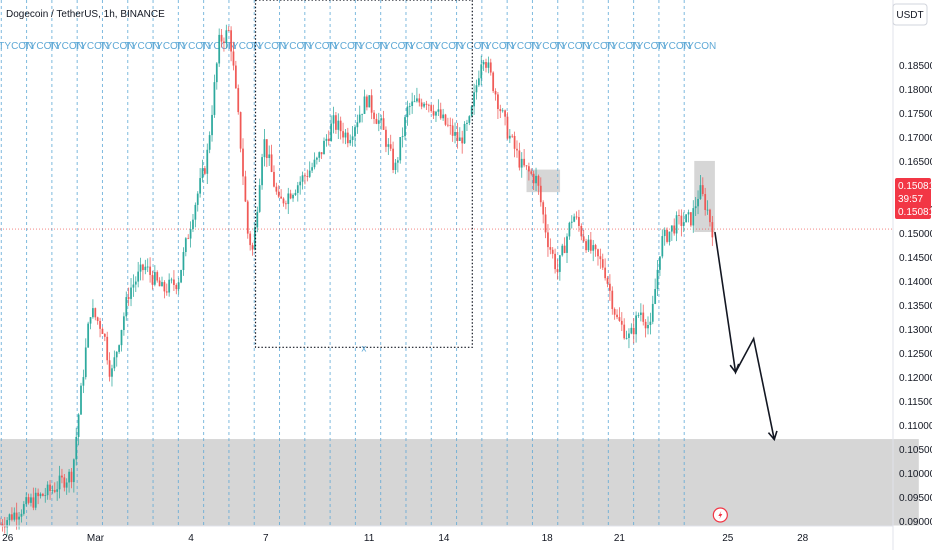 The width and height of the screenshot is (932, 550). What do you see at coordinates (910, 14) in the screenshot?
I see `currency-button: USDT` at bounding box center [910, 14].